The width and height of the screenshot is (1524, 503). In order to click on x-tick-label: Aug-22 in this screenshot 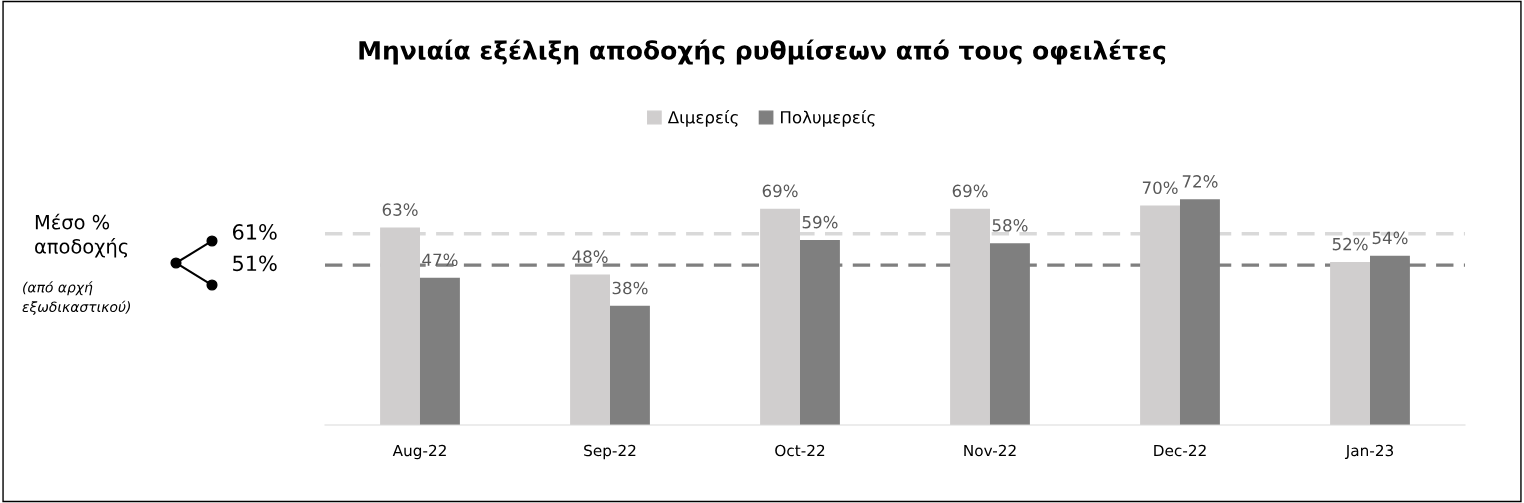, I will do `click(419, 452)`.